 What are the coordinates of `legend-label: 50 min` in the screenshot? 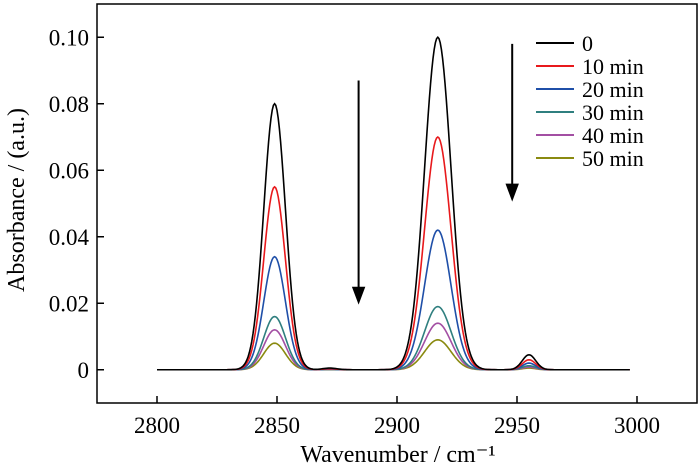 It's located at (613, 158).